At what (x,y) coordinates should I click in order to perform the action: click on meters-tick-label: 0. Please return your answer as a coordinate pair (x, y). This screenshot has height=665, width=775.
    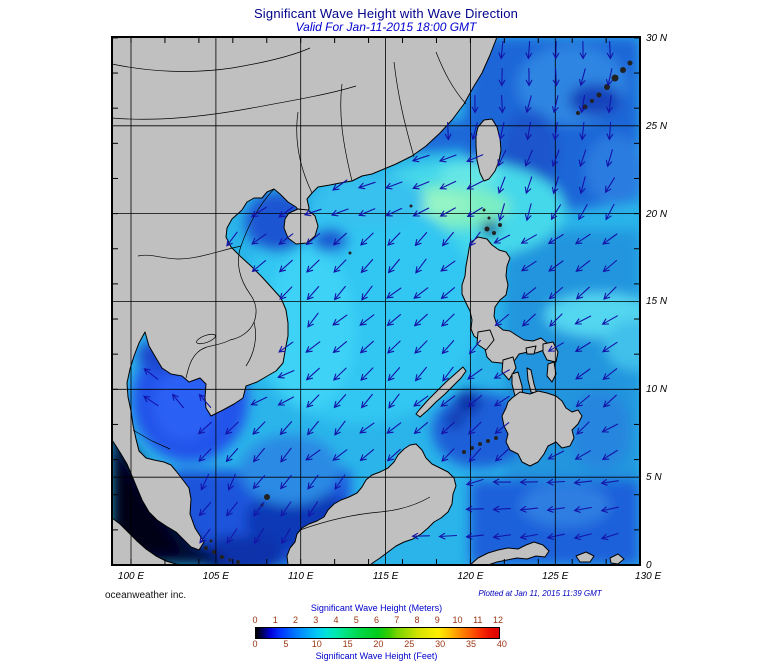
    Looking at the image, I should click on (255, 620).